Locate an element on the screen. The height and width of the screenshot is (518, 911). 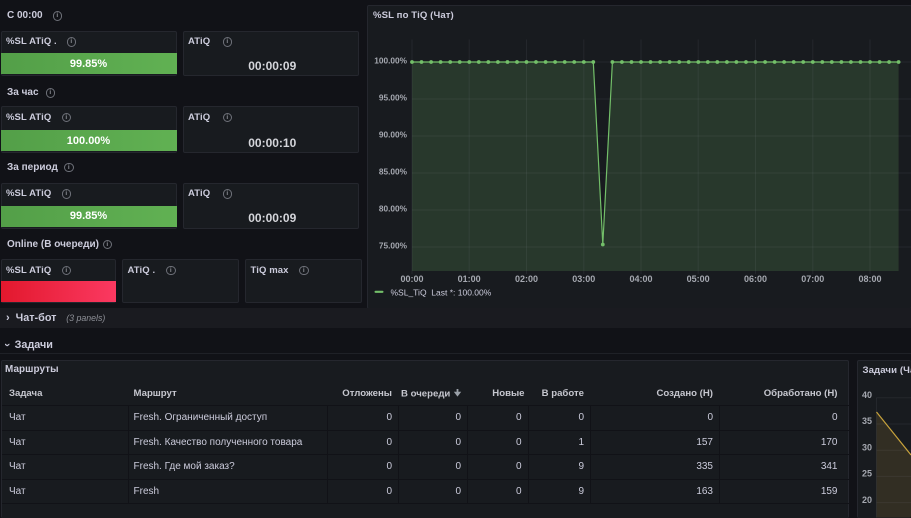
svg-text: %SL_TiQ Last *: 100.00% is located at coordinates (441, 292).